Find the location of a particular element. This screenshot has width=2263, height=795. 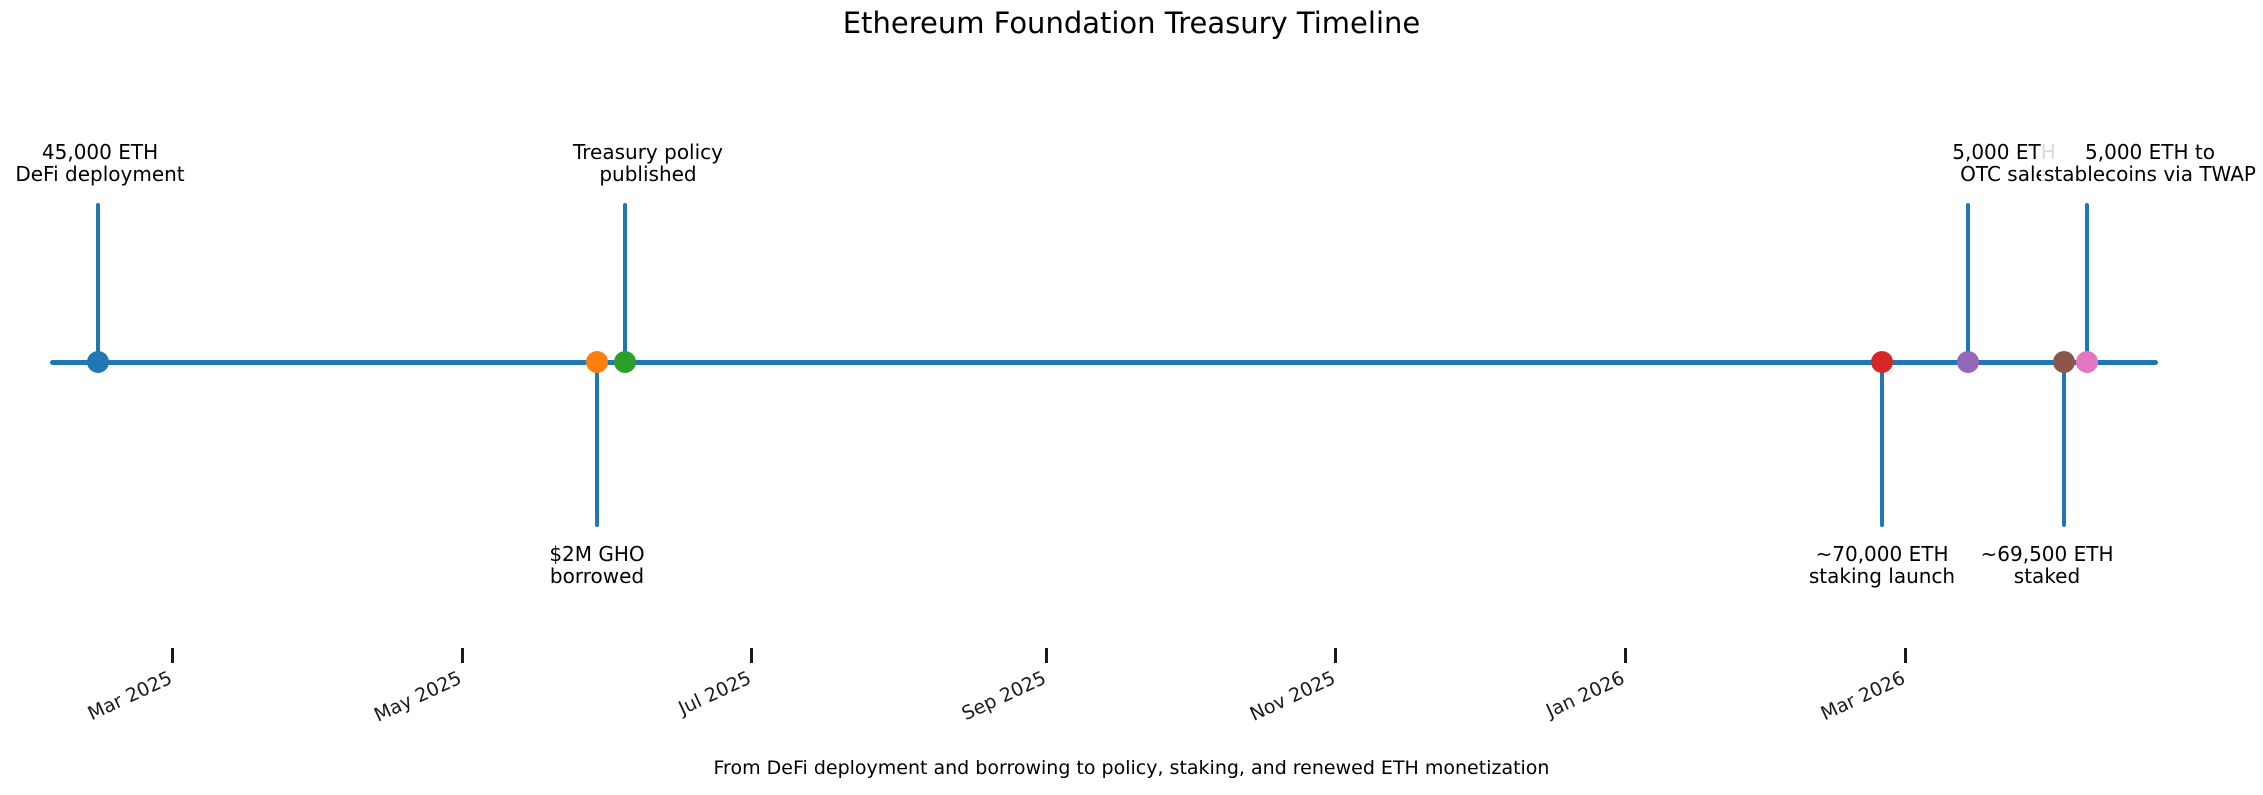

event-label-line: 5,000 ETH to is located at coordinates (2150, 152).